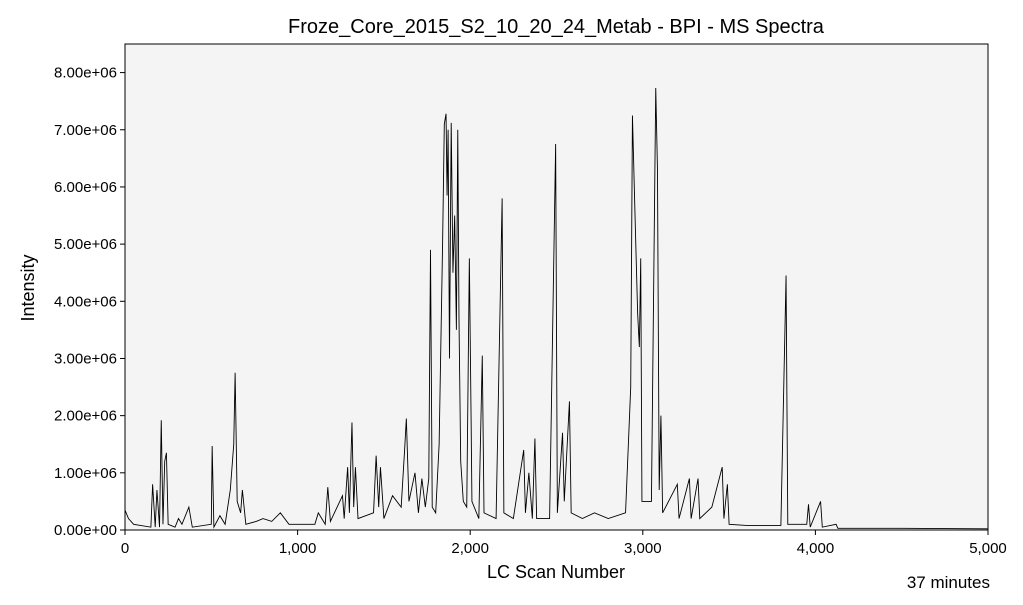 Image resolution: width=1023 pixels, height=605 pixels. What do you see at coordinates (125, 548) in the screenshot?
I see `x-tick-label: 0` at bounding box center [125, 548].